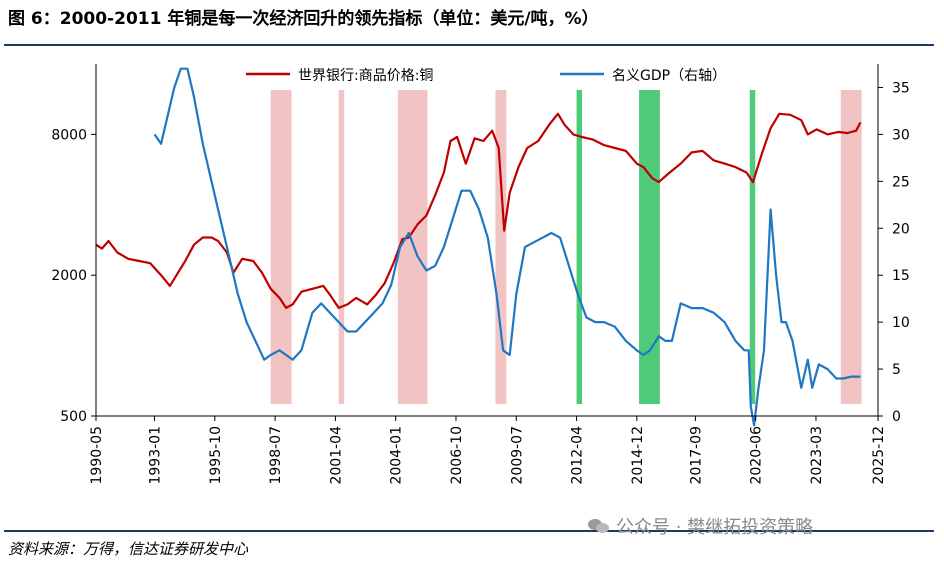 The width and height of the screenshot is (944, 566). Describe the element at coordinates (901, 229) in the screenshot. I see `right-tick-label: 20` at that location.